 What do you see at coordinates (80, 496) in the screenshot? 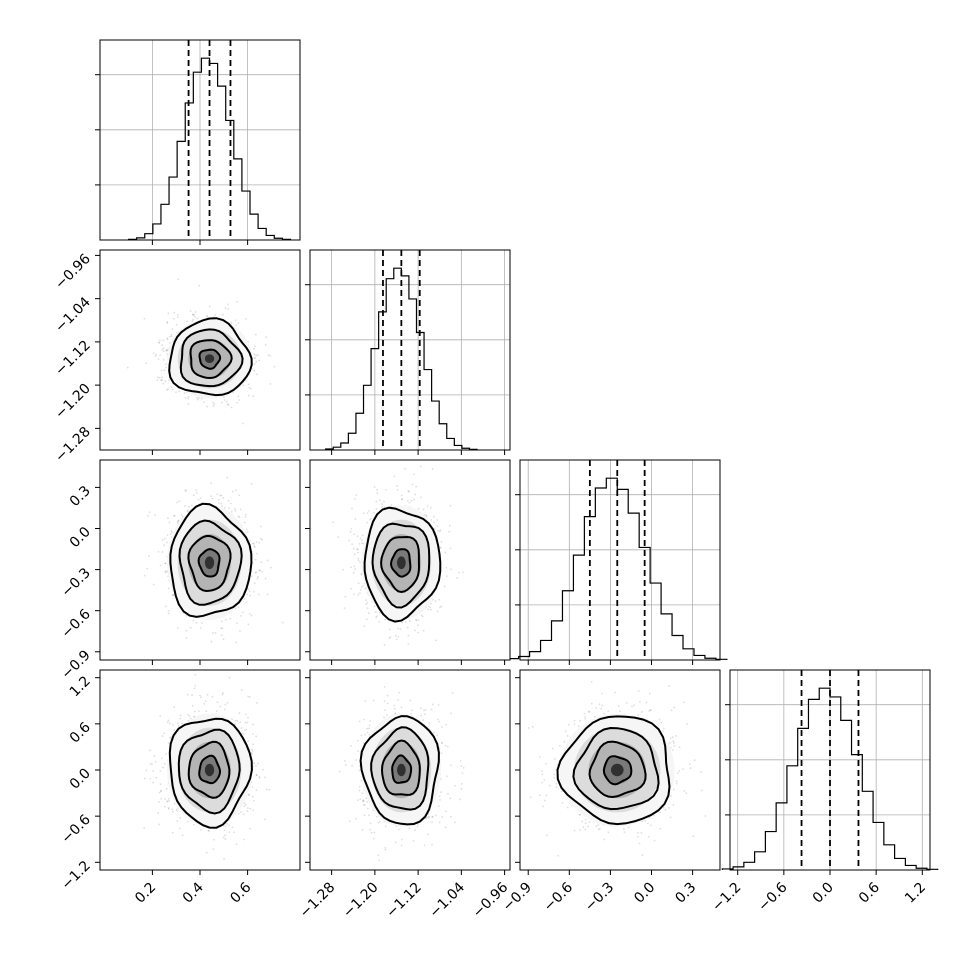
I see `y-tick-label-p2: 0.3` at bounding box center [80, 496].